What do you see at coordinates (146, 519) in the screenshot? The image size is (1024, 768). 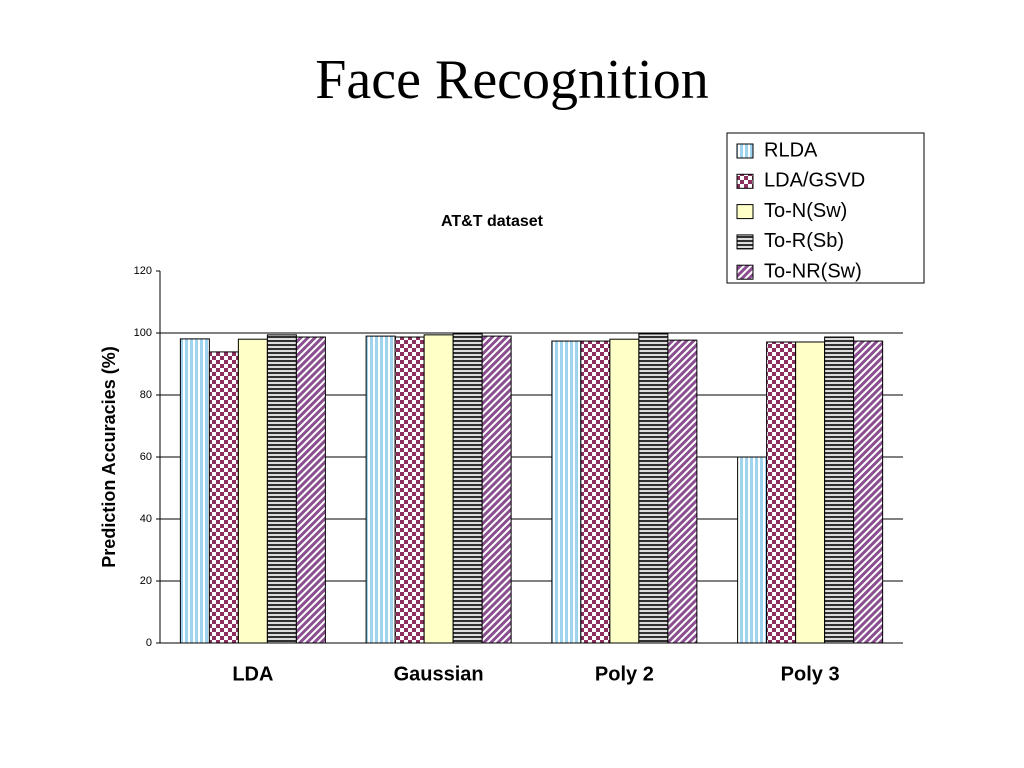 I see `y-tick-label: 40` at bounding box center [146, 519].